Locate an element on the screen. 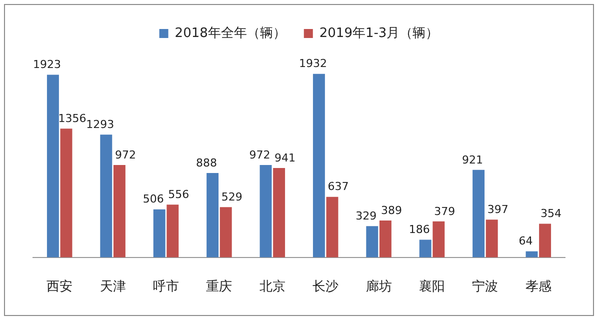 This screenshot has width=600, height=322. data-label: 1356 is located at coordinates (72, 118).